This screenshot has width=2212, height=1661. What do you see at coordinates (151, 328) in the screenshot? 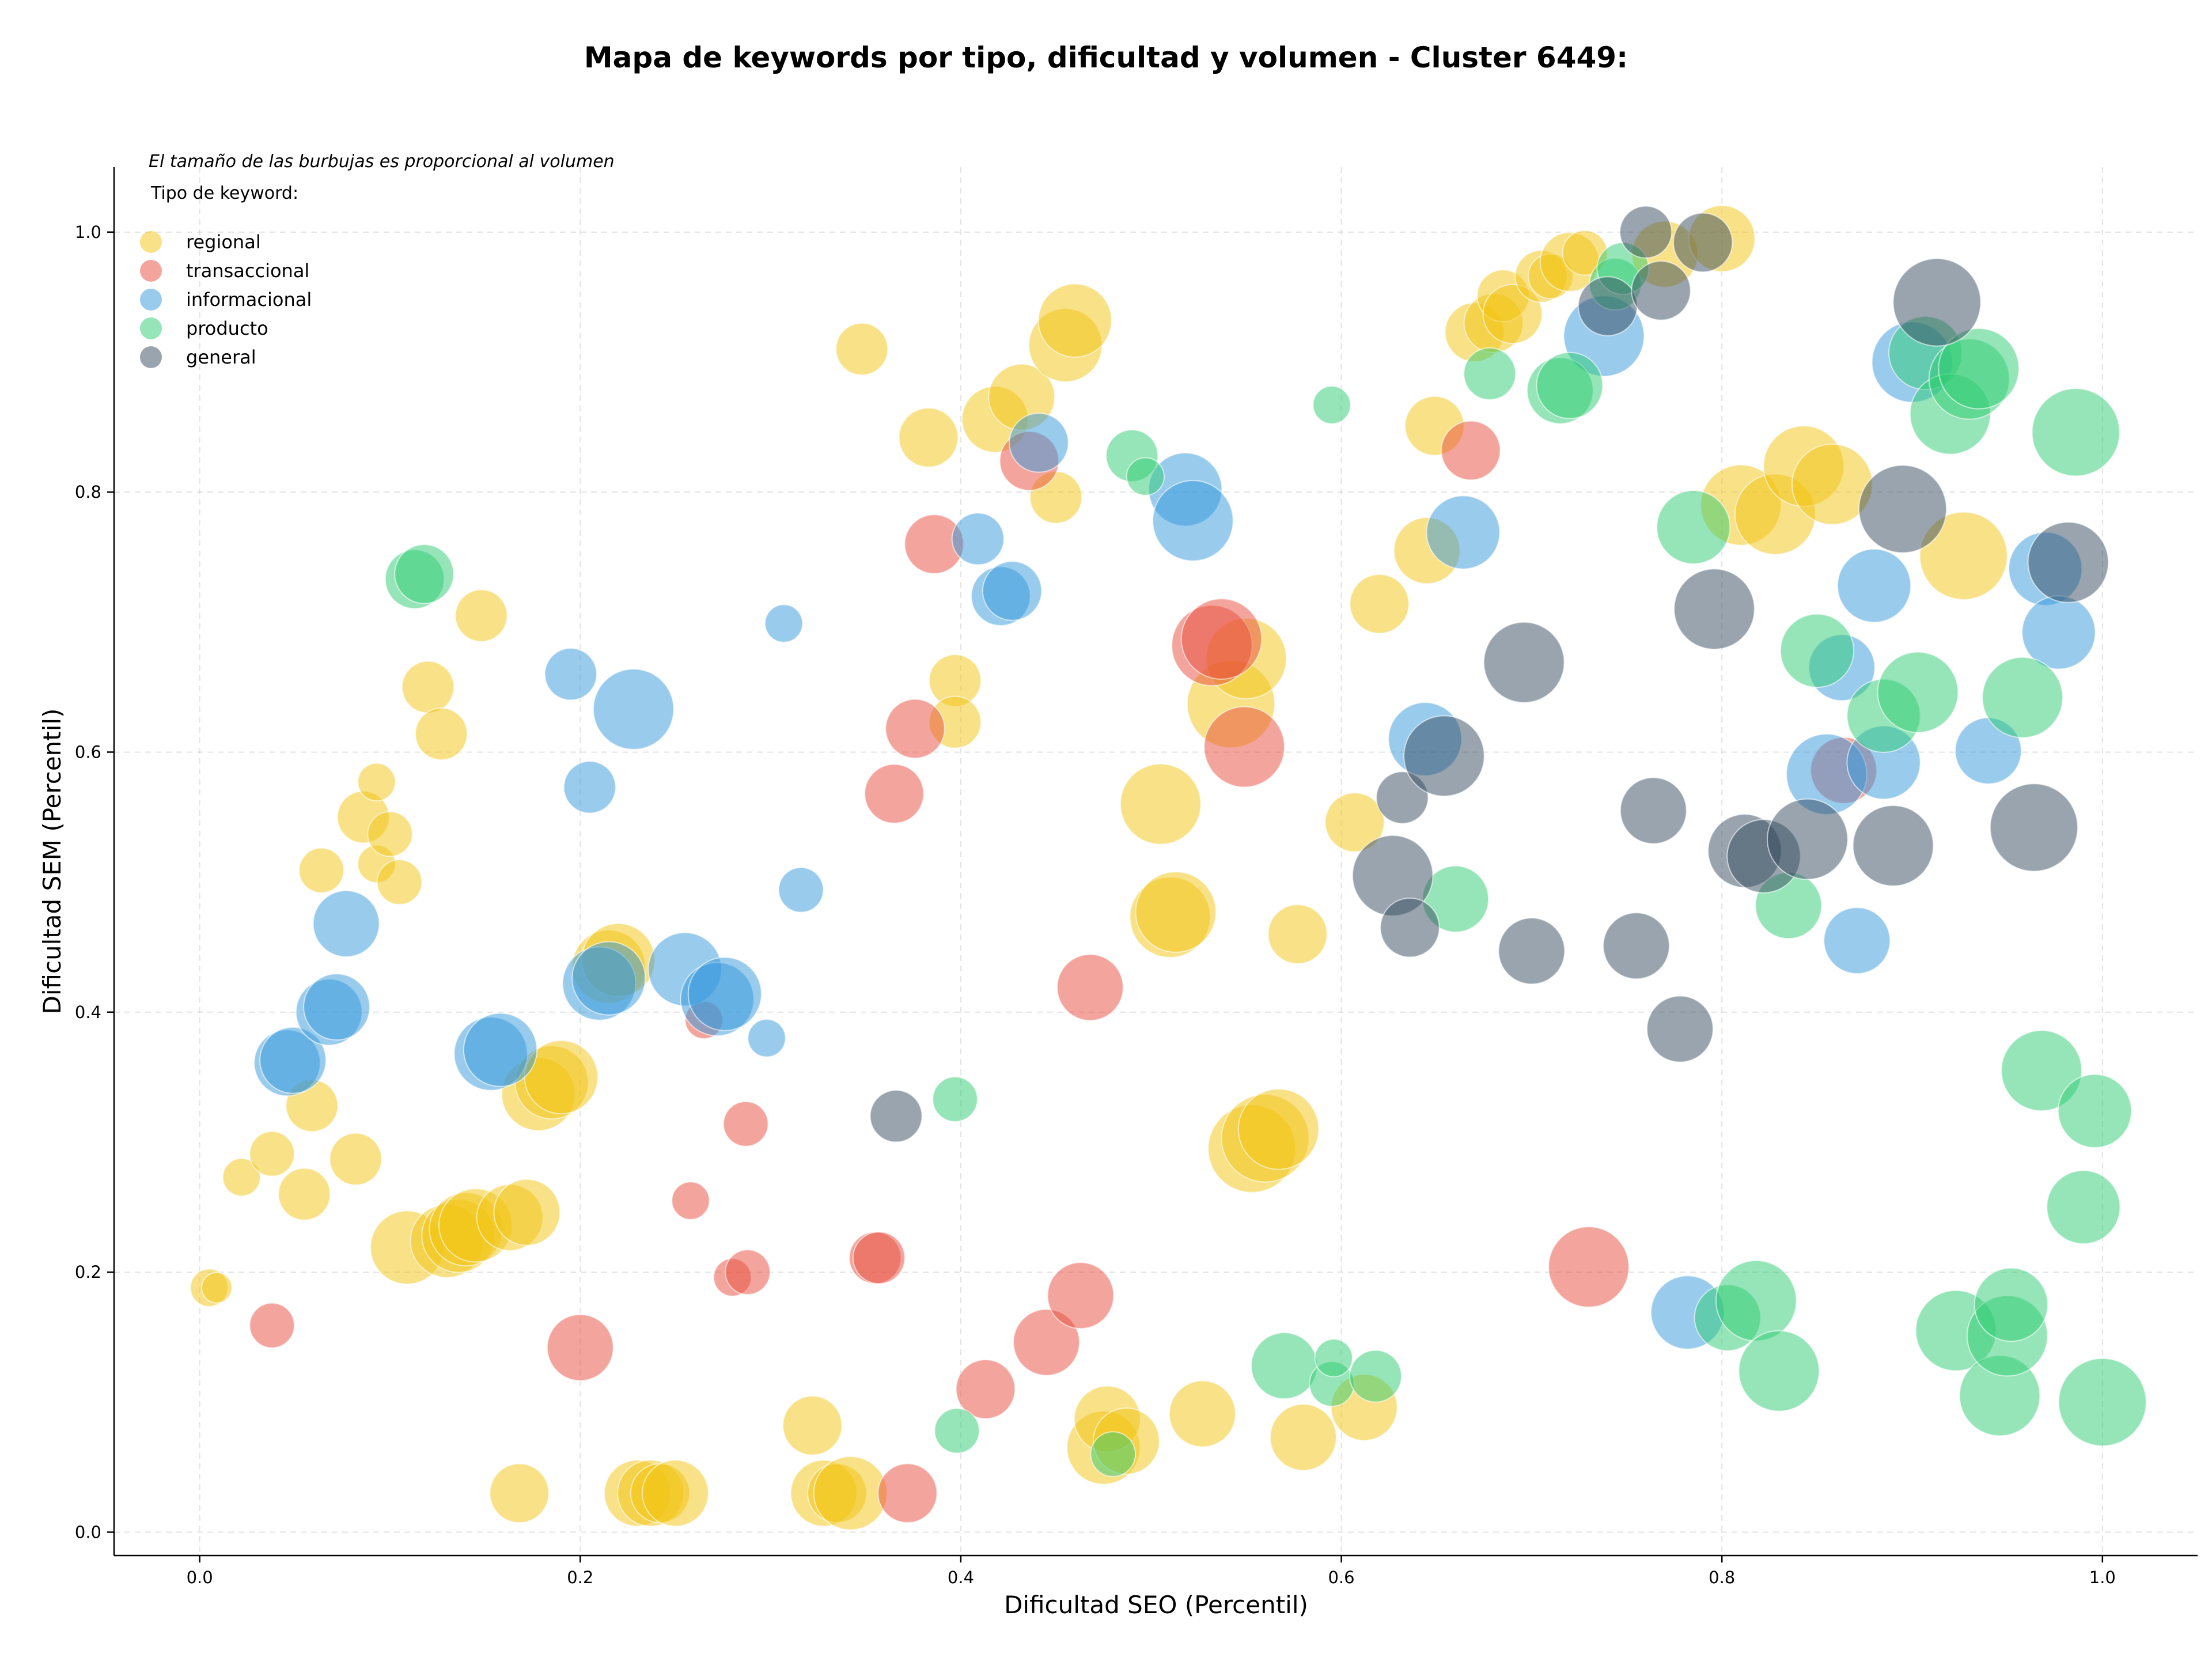
I see `legend-marker-producto` at bounding box center [151, 328].